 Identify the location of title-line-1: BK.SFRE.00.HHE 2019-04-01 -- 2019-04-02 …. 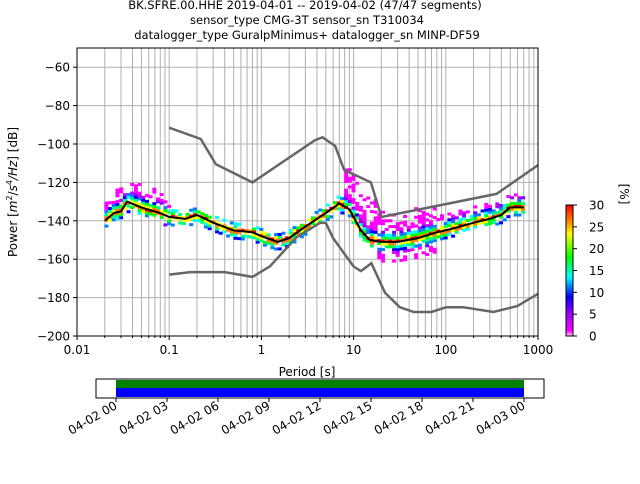
(305, 6).